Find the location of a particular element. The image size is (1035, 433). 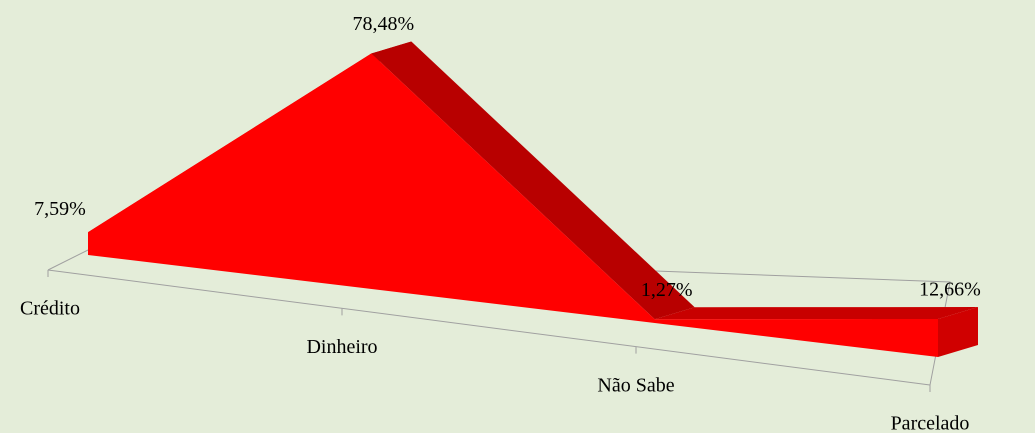

area-top-face is located at coordinates (816, 313).